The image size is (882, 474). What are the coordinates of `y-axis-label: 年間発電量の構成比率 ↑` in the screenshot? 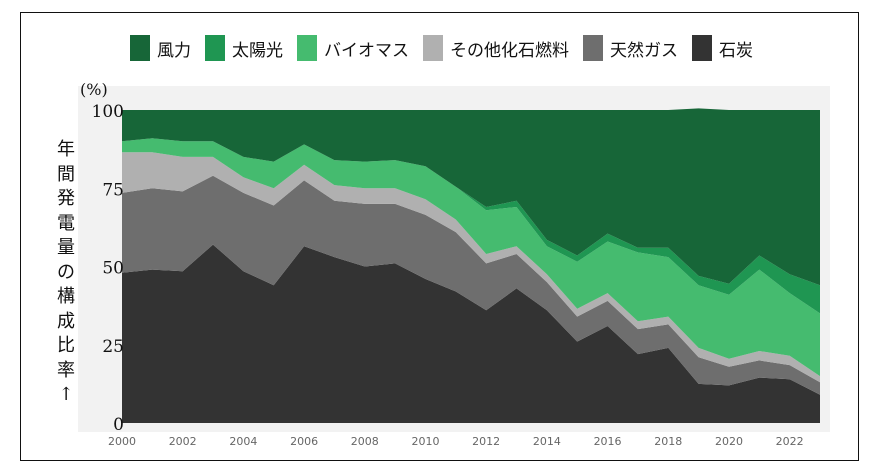 It's located at (66, 273).